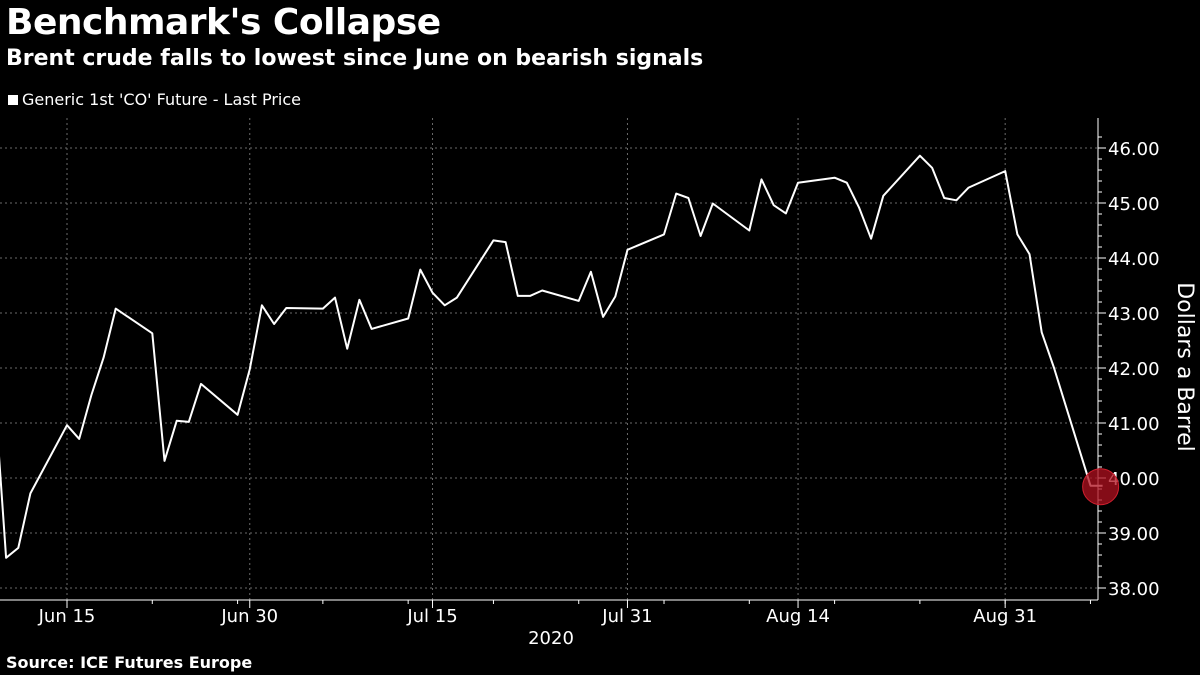 The image size is (1200, 675). I want to click on y-tick-label: 40.00, so click(1134, 479).